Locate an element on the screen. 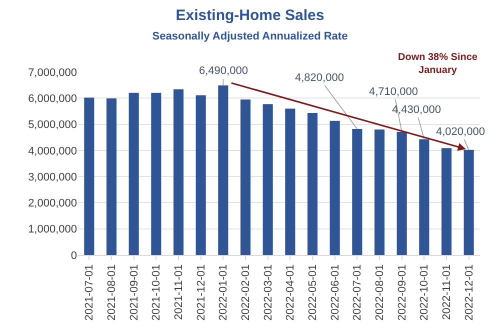 The width and height of the screenshot is (500, 331). x-tick-label: 2022-12-01 is located at coordinates (469, 292).